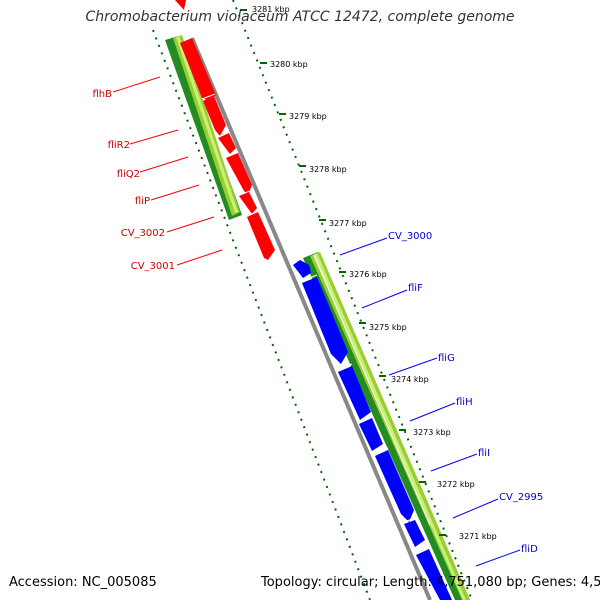 The width and height of the screenshot is (600, 600). Describe the element at coordinates (354, 393) in the screenshot. I see `gene-arrow-fliG` at that location.